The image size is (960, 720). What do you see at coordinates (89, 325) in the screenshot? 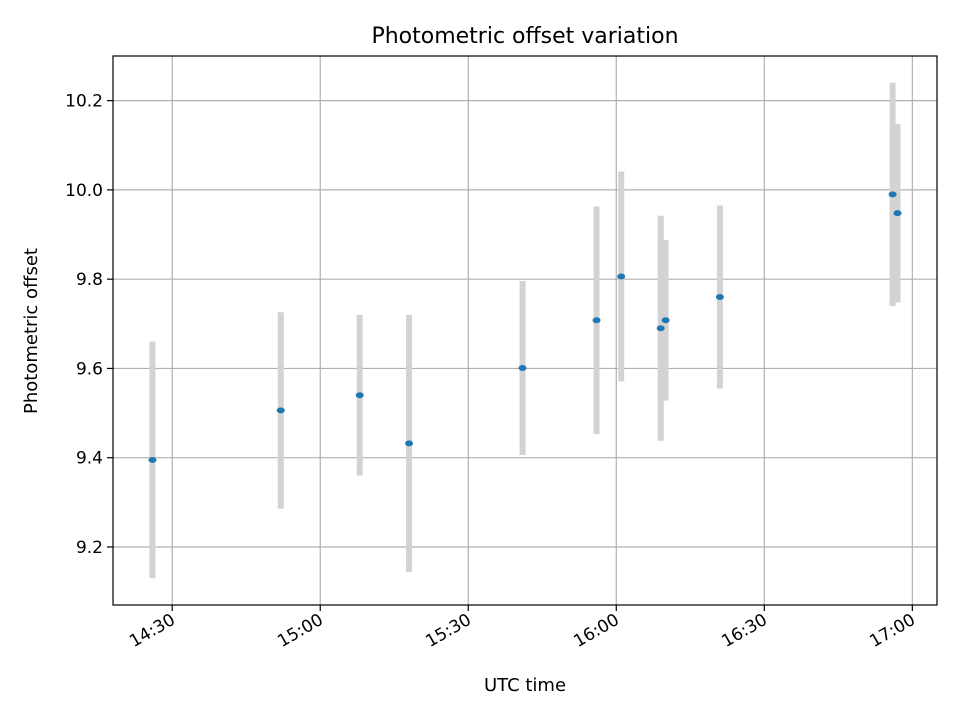
I see `y-axis: 9.2 9.4 9.6 9.8 10.0 10.2` at bounding box center [89, 325].